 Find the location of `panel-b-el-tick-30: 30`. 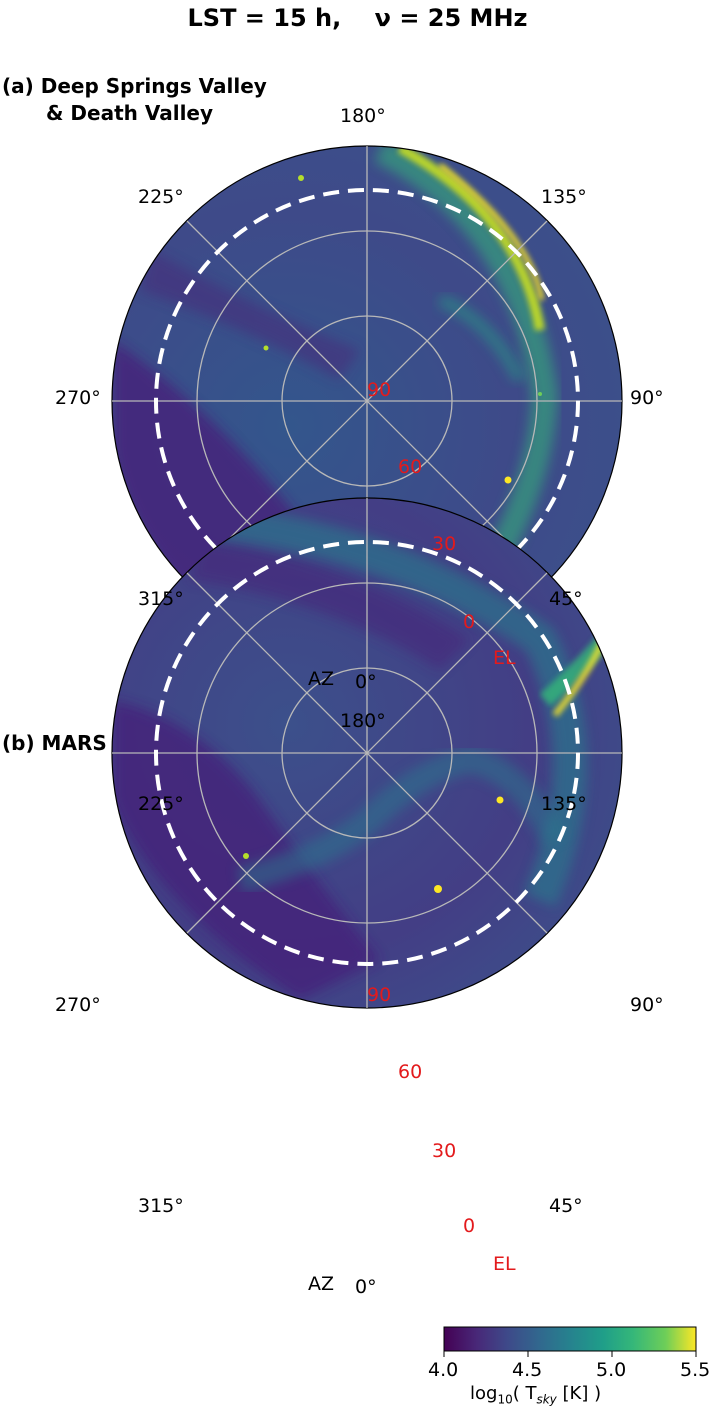

panel-b-el-tick-30: 30 is located at coordinates (444, 1151).